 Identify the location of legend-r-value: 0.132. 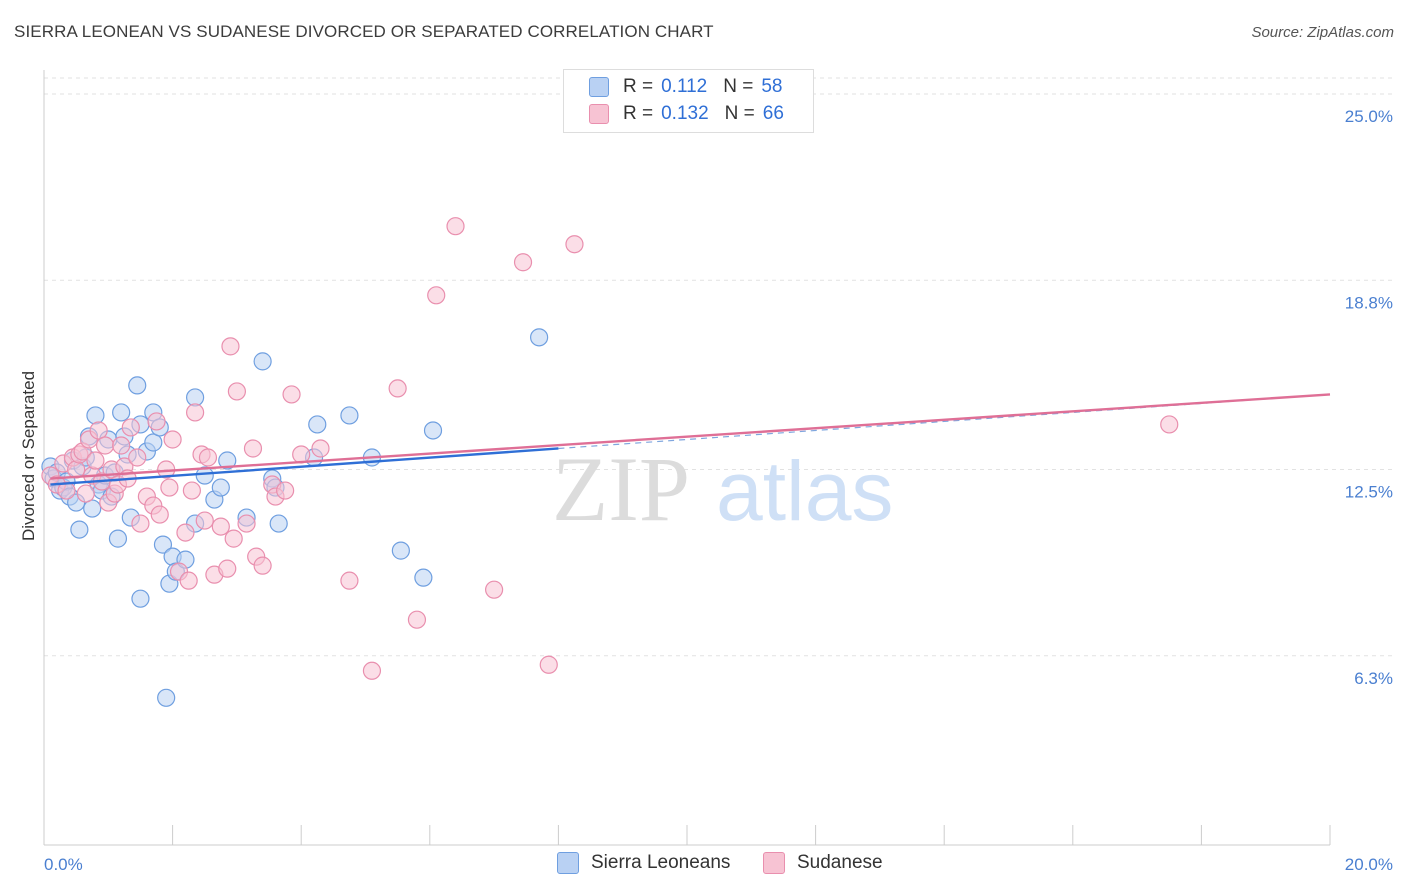
(685, 113).